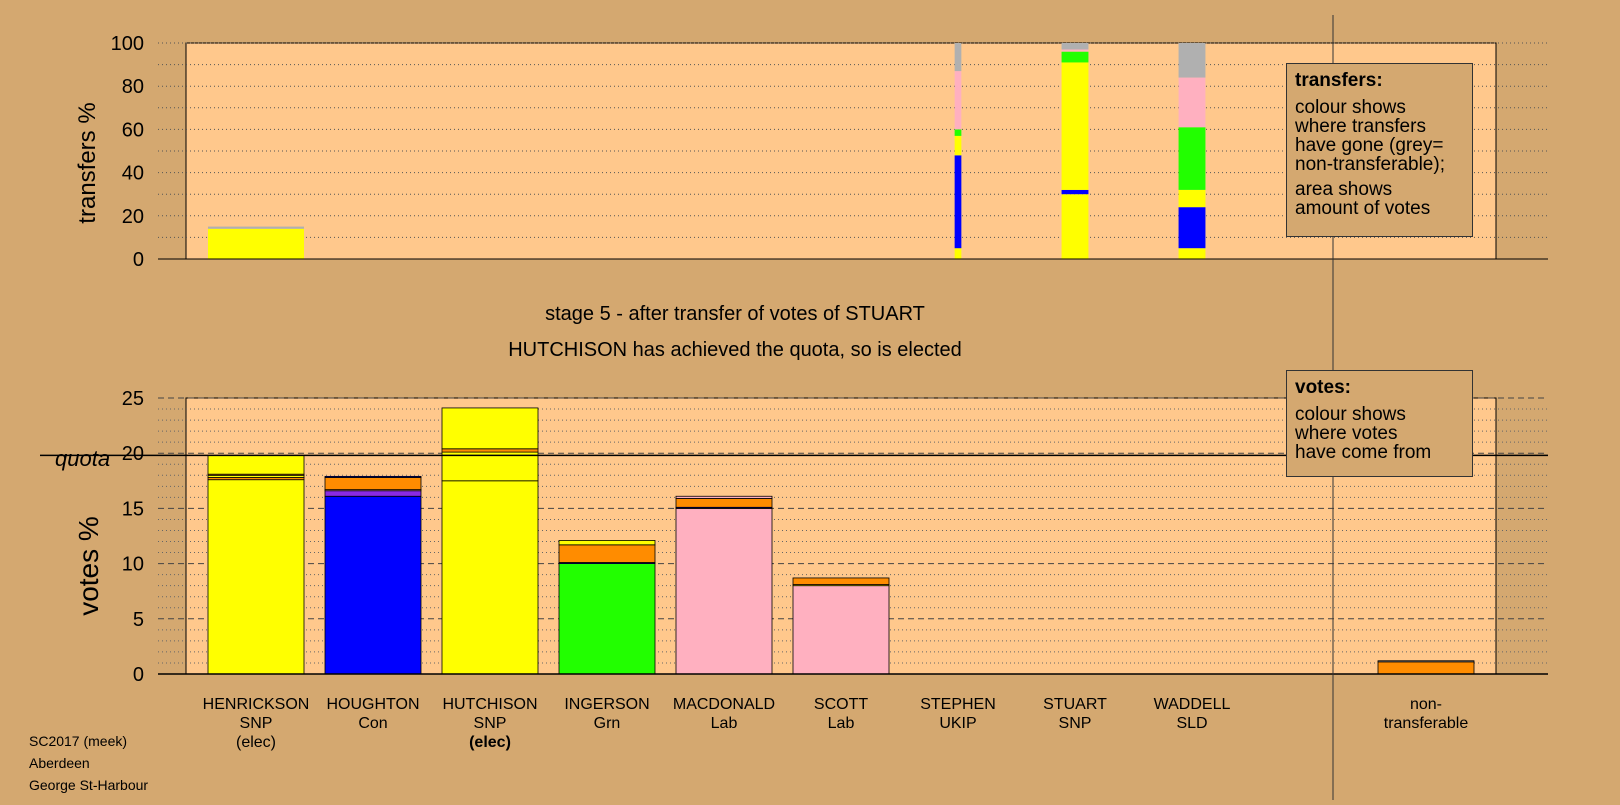 The width and height of the screenshot is (1620, 805). I want to click on quota-label: quota, so click(82, 458).